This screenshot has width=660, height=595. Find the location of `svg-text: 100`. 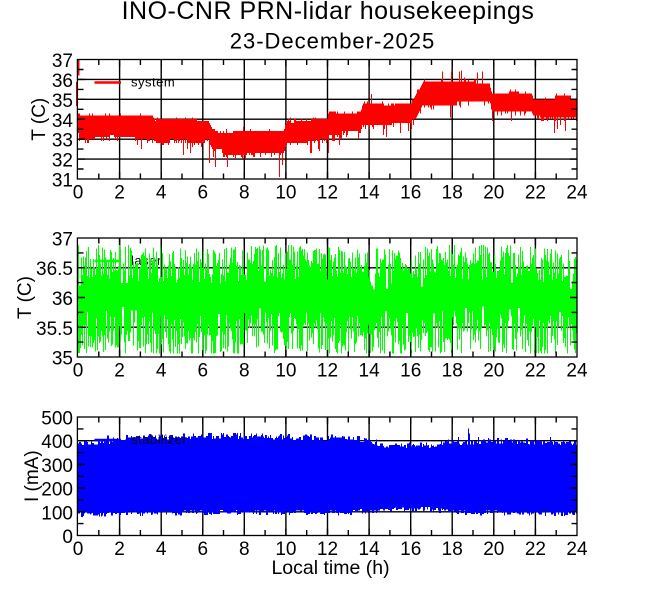

svg-text: 100 is located at coordinates (57, 513).